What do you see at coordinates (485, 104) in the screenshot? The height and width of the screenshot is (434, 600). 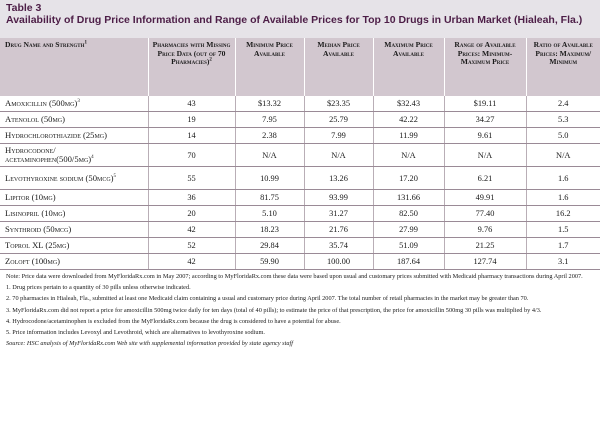 I see `cell-range: $19.11` at bounding box center [485, 104].